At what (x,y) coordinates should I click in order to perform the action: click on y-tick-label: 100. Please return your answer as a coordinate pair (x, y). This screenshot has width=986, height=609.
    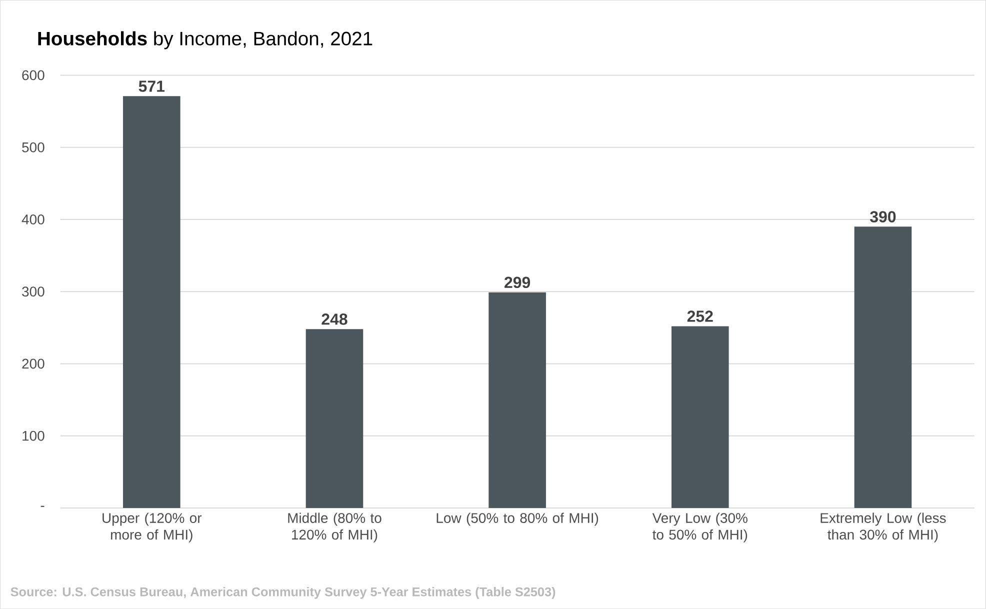
    Looking at the image, I should click on (33, 435).